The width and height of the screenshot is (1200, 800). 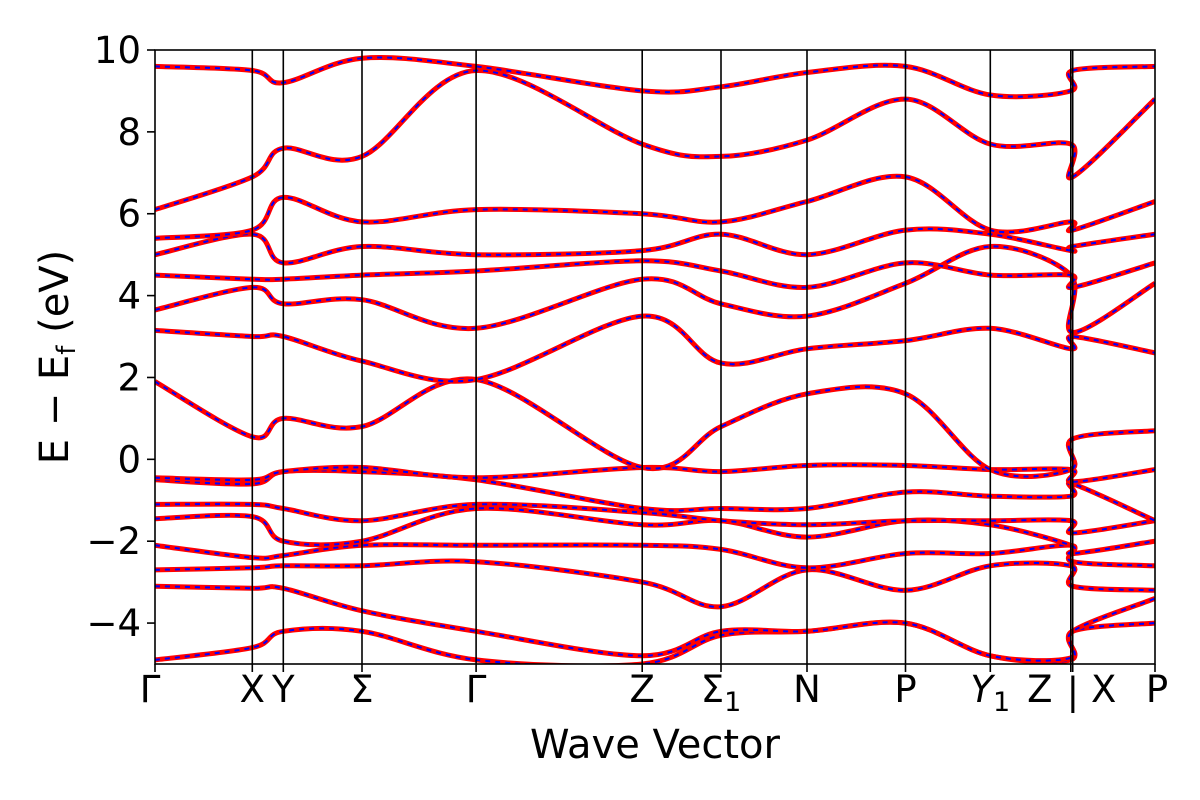 I want to click on y-axis-title-unit: (eV), so click(x=55, y=298).